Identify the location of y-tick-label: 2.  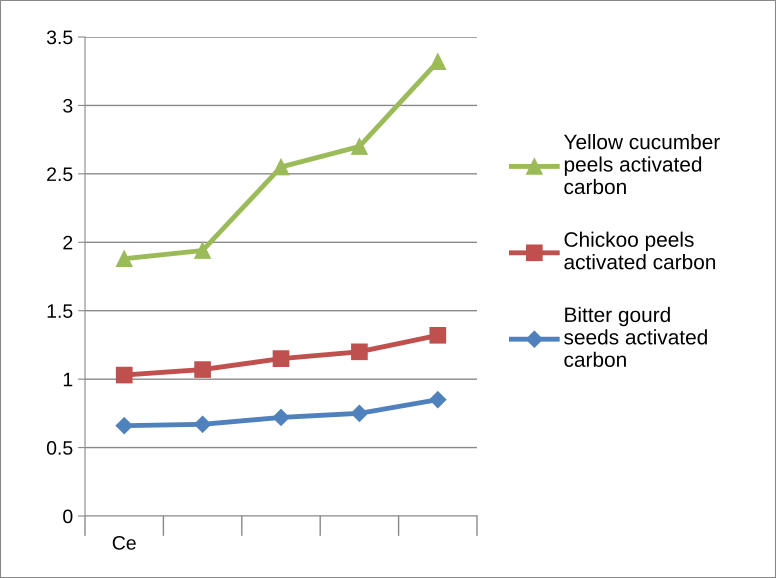
(67, 243).